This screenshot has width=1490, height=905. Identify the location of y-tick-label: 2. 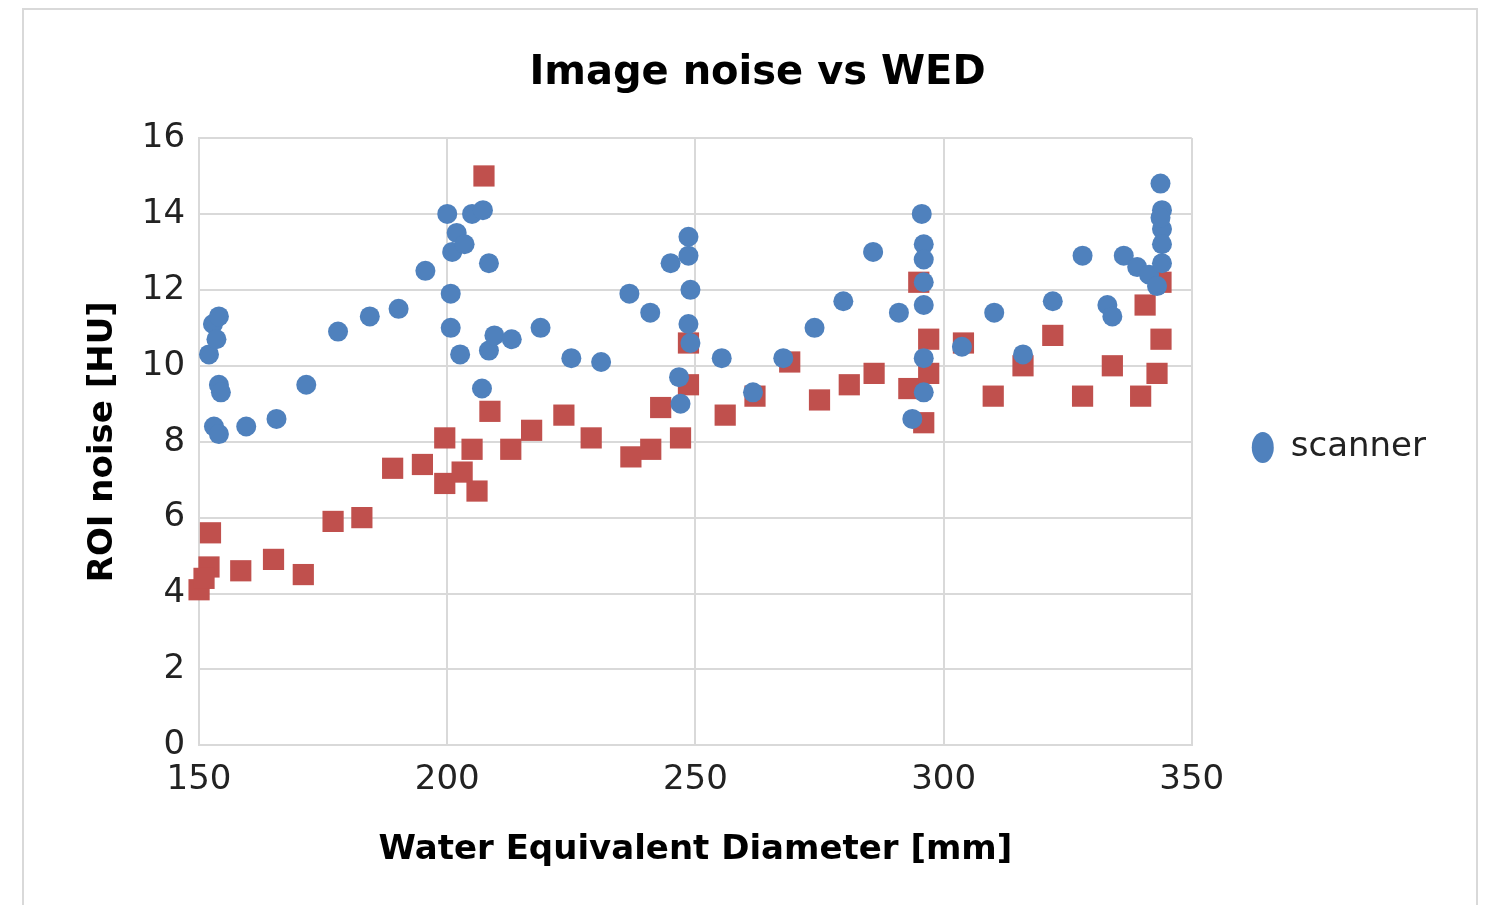
(174, 666).